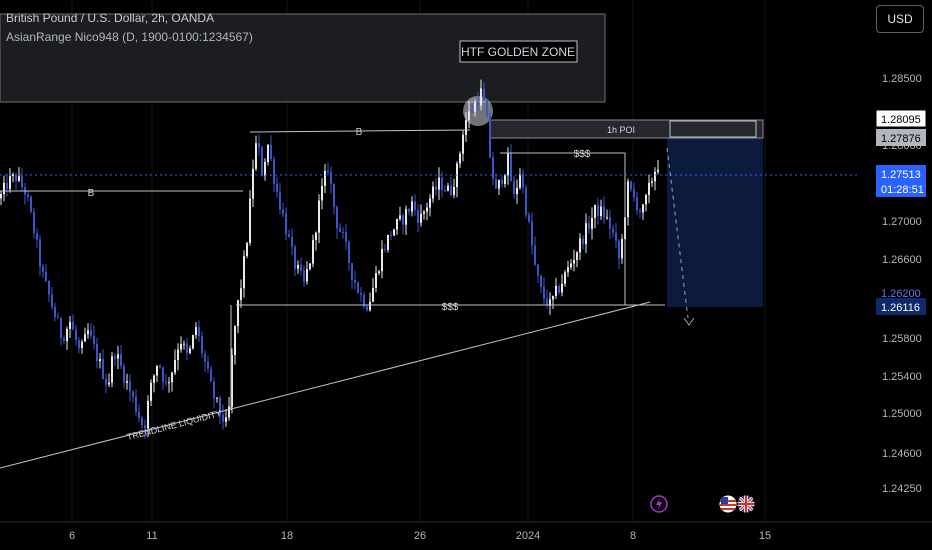 The width and height of the screenshot is (932, 550). Describe the element at coordinates (746, 504) in the screenshot. I see `uk-flag-icon` at that location.